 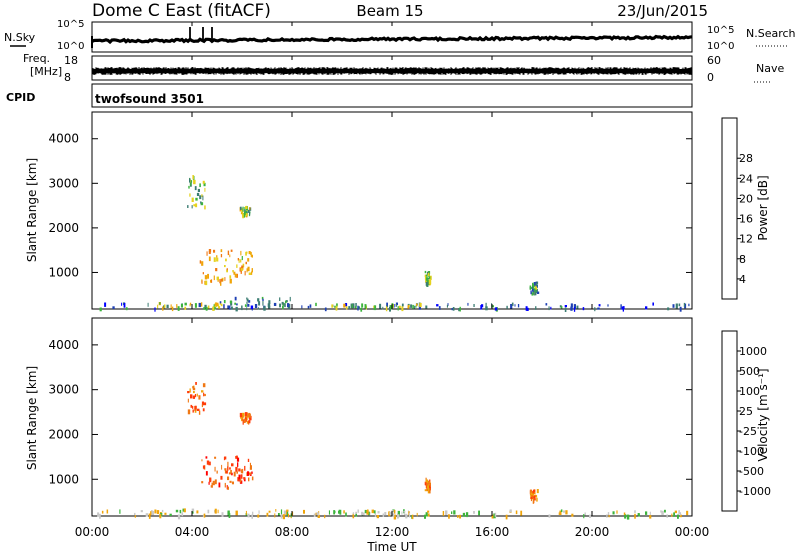 What do you see at coordinates (20, 97) in the screenshot?
I see `cpid-label: CPID` at bounding box center [20, 97].